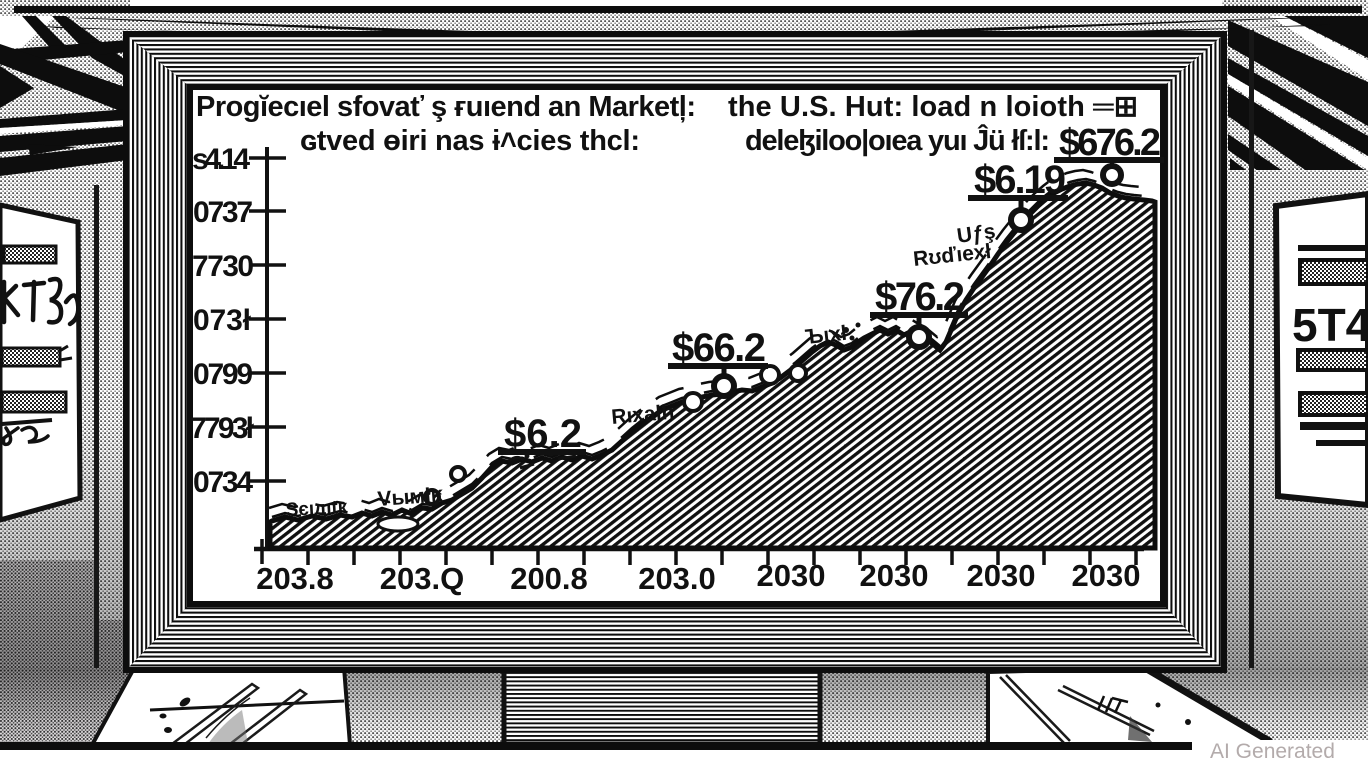  What do you see at coordinates (1272, 751) in the screenshot?
I see `svg-text: AI Generated` at bounding box center [1272, 751].